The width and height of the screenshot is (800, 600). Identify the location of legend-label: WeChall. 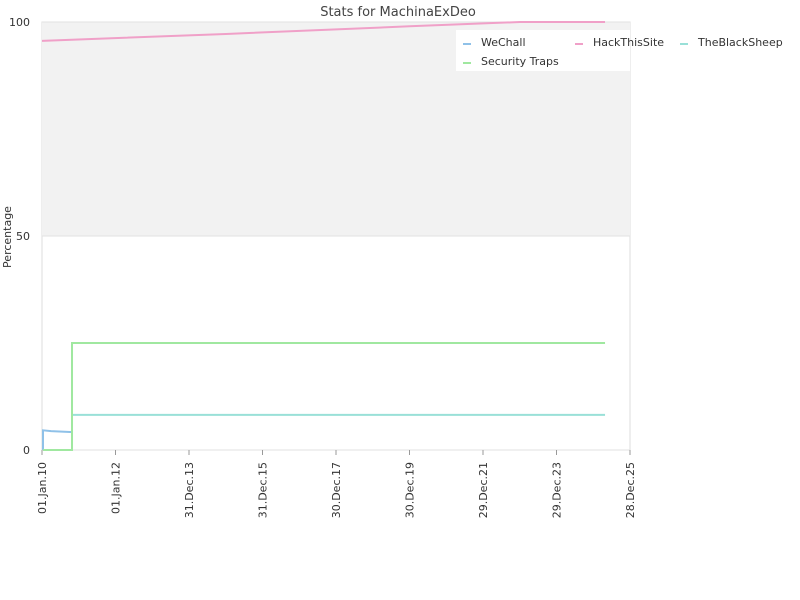
(503, 42).